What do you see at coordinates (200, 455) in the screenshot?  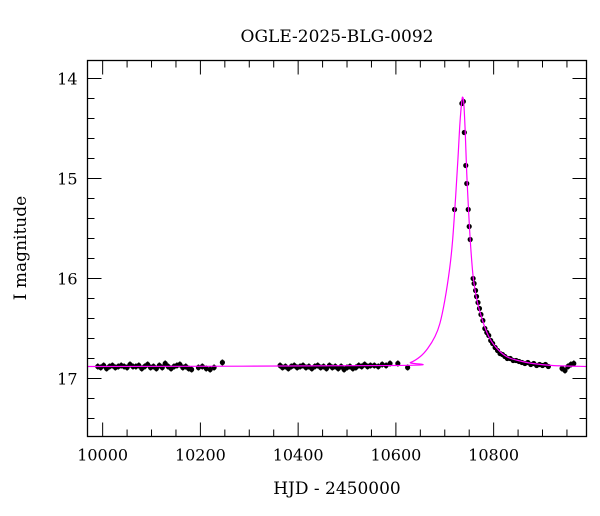 I see `x-tick-label: 10200` at bounding box center [200, 455].